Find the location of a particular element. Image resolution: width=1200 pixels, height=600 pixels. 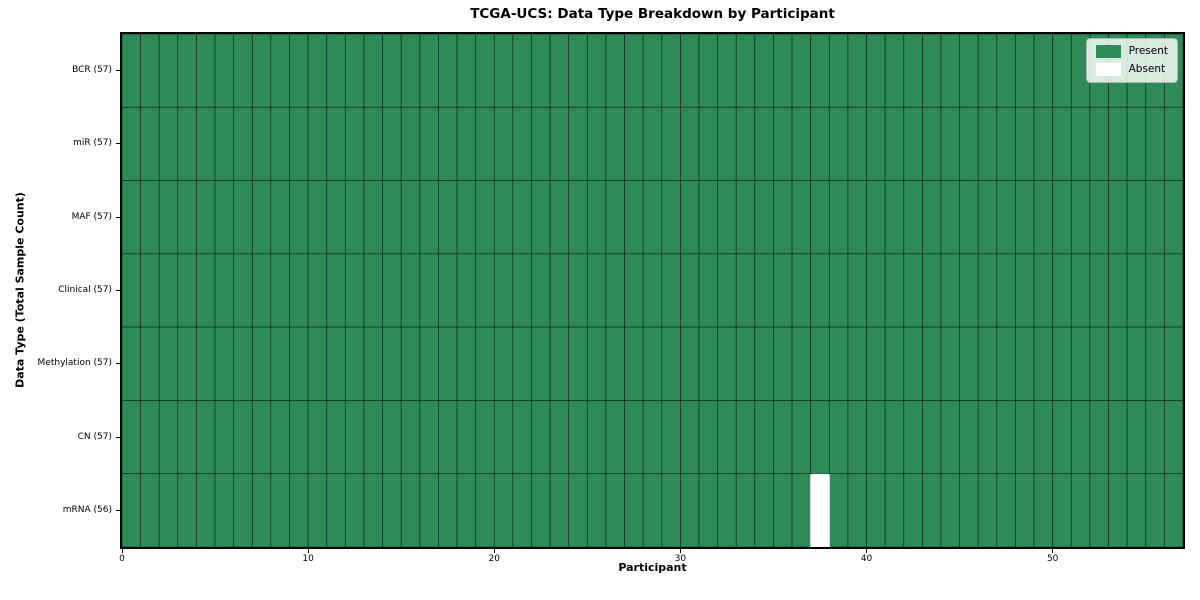

legend-label: Present is located at coordinates (1148, 51).